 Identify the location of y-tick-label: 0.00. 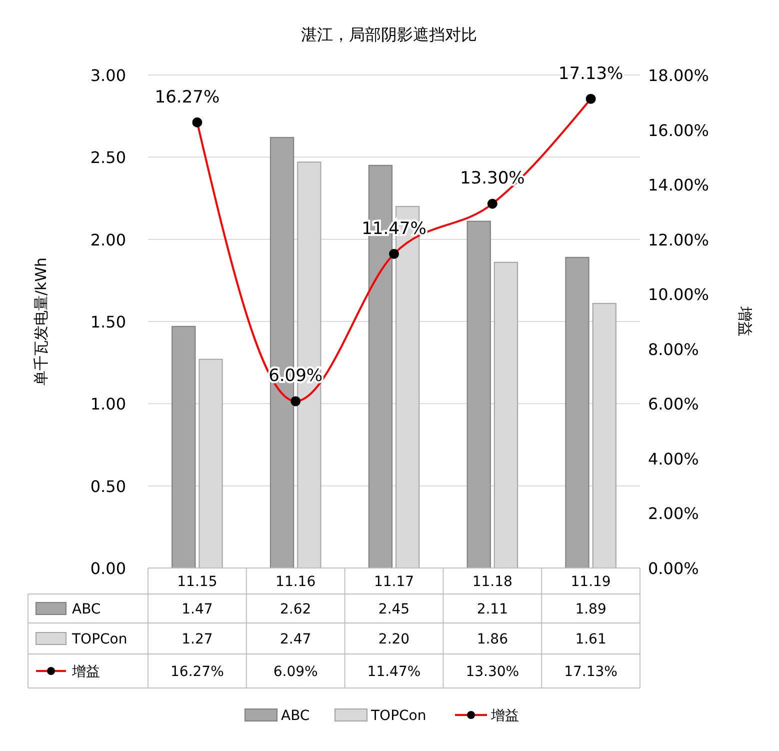
(108, 568).